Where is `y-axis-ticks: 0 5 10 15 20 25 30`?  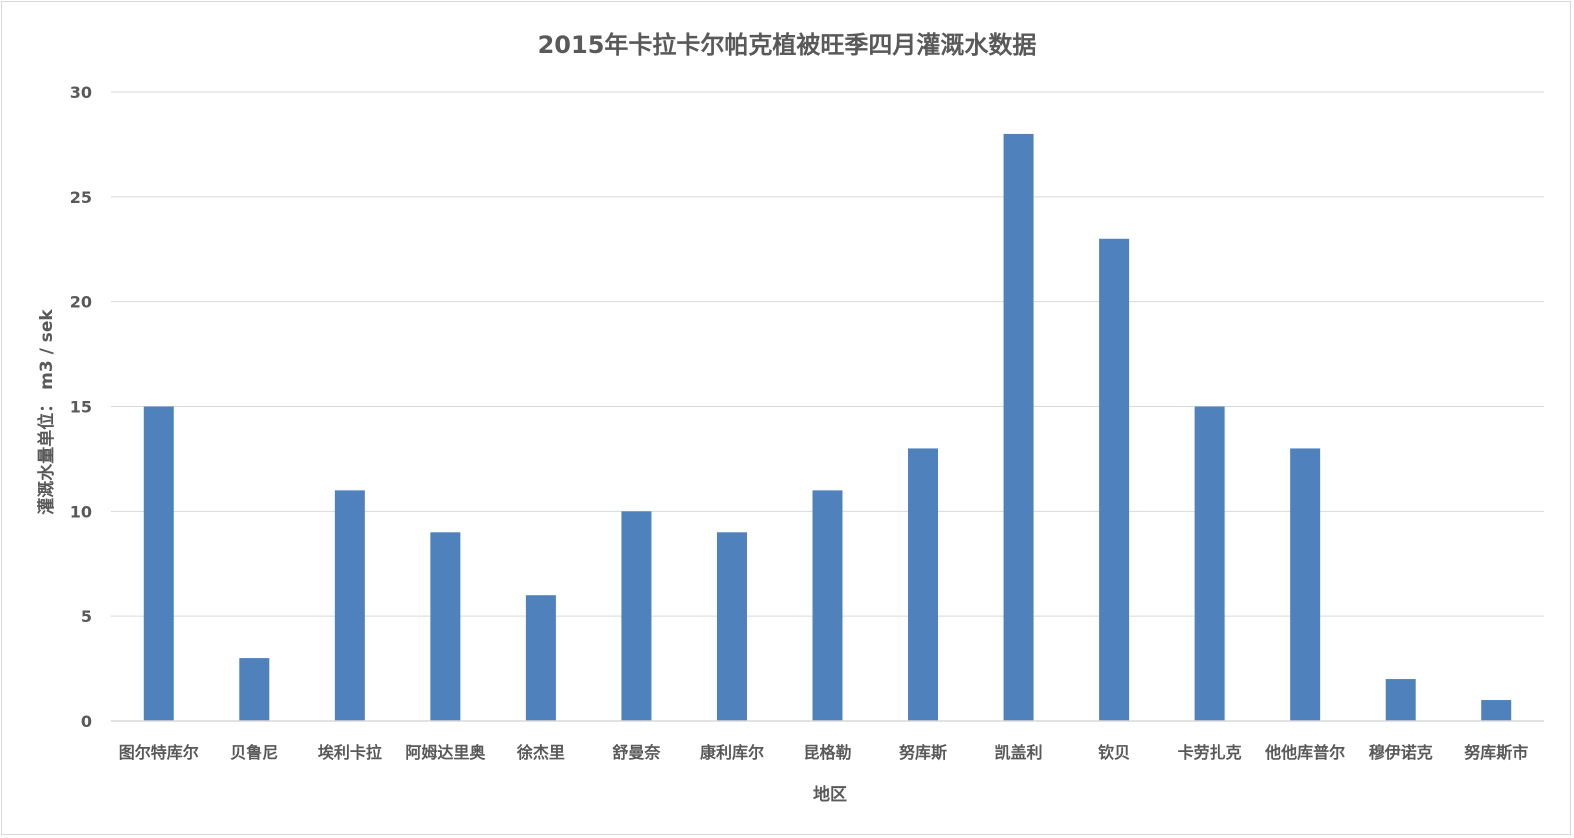 y-axis-ticks: 0 5 10 15 20 25 30 is located at coordinates (81, 407).